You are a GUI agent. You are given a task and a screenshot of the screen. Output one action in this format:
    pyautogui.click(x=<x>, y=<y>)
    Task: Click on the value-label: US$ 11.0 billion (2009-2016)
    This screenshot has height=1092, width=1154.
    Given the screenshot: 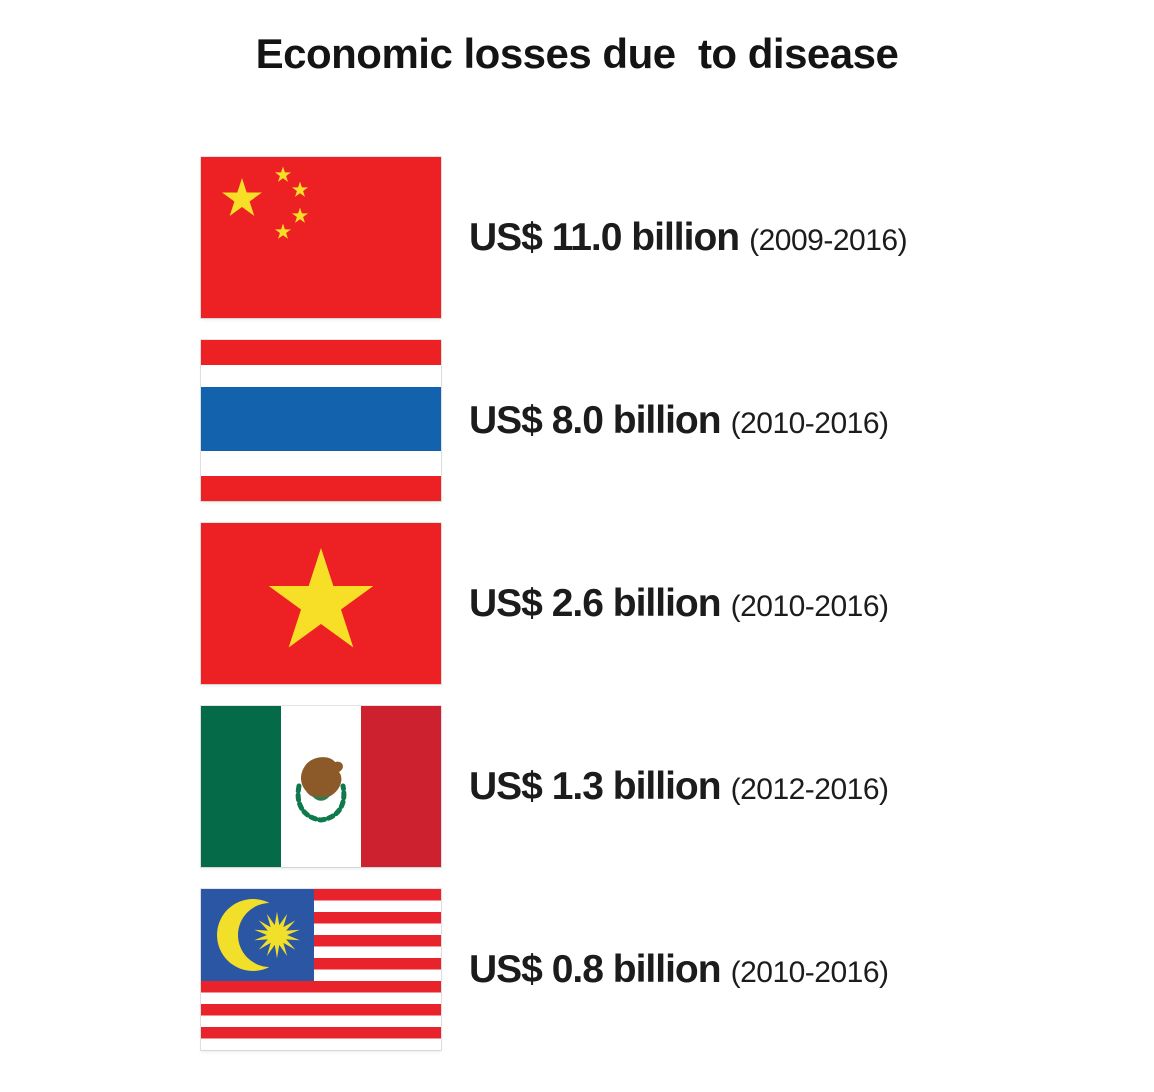 What is the action you would take?
    pyautogui.click(x=688, y=237)
    